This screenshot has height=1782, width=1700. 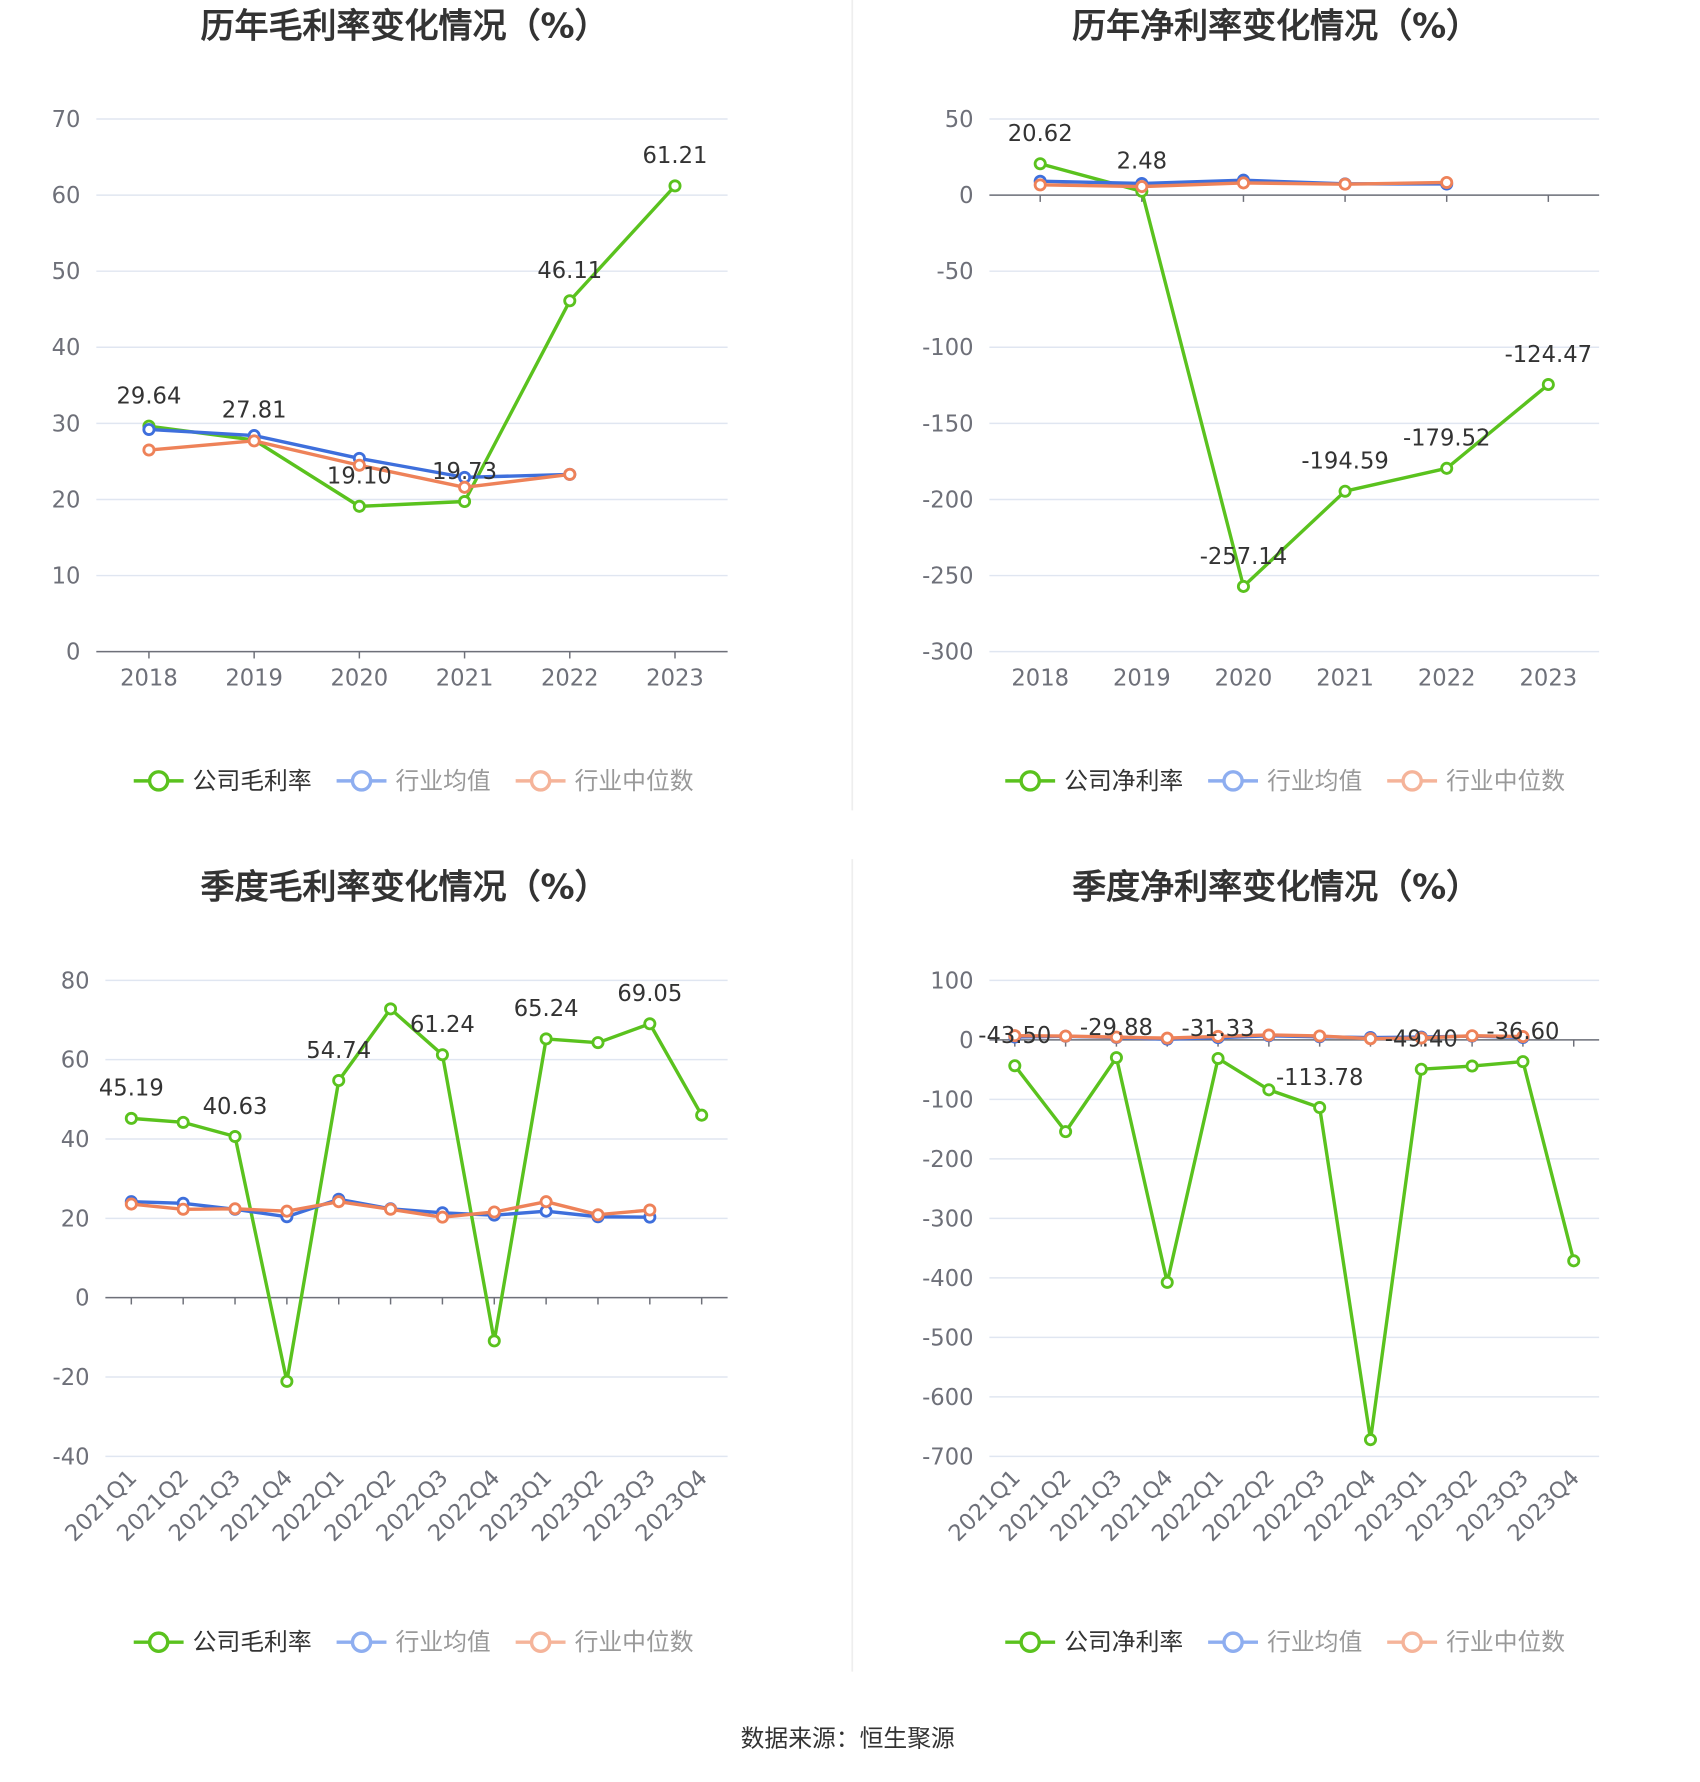 What do you see at coordinates (464, 472) in the screenshot?
I see `data-label: 19.73` at bounding box center [464, 472].